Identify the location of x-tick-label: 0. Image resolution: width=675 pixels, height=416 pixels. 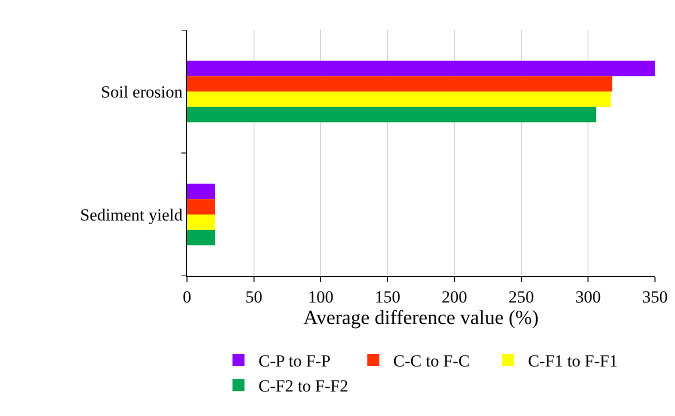
(187, 296).